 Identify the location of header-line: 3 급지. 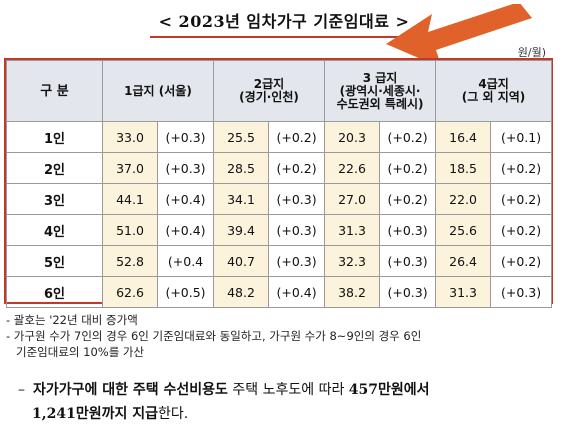
(380, 77).